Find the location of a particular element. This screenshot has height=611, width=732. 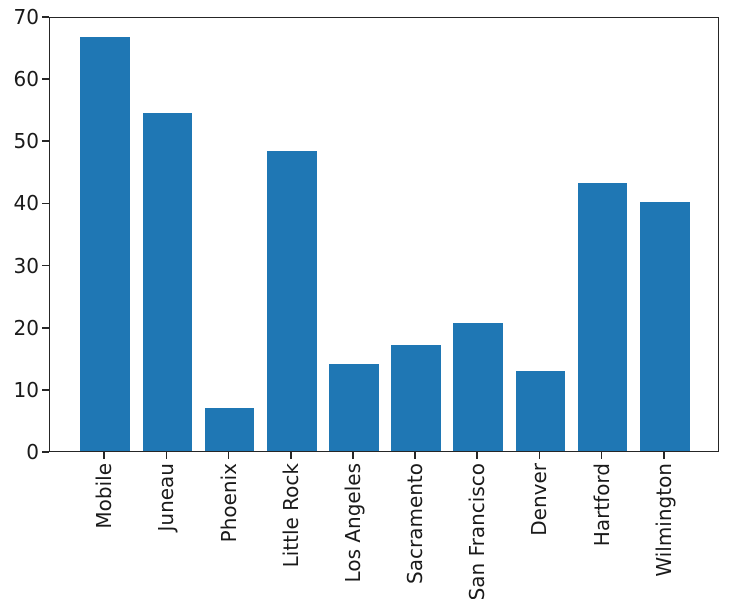

x-axis-tick-label-anchor: Denver is located at coordinates (539, 499).